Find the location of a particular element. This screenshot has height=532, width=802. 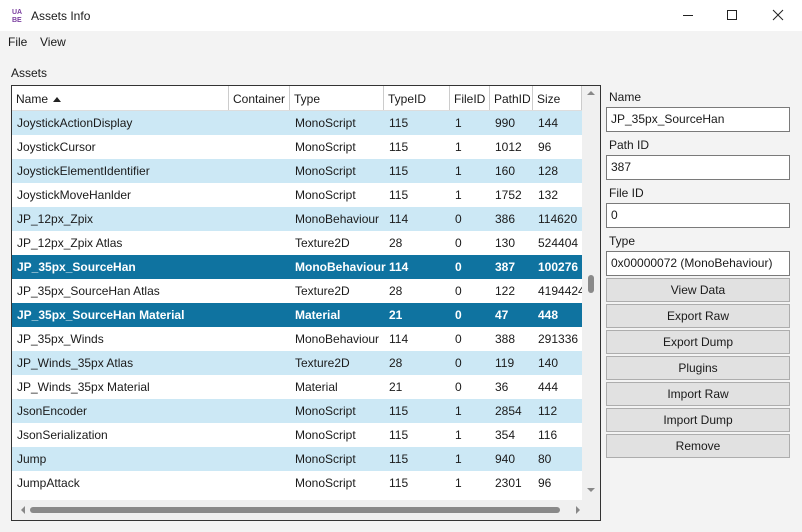

table-row: JoystickMoveHanlder MonoScript 115 1 1752 132 is located at coordinates (297, 195).